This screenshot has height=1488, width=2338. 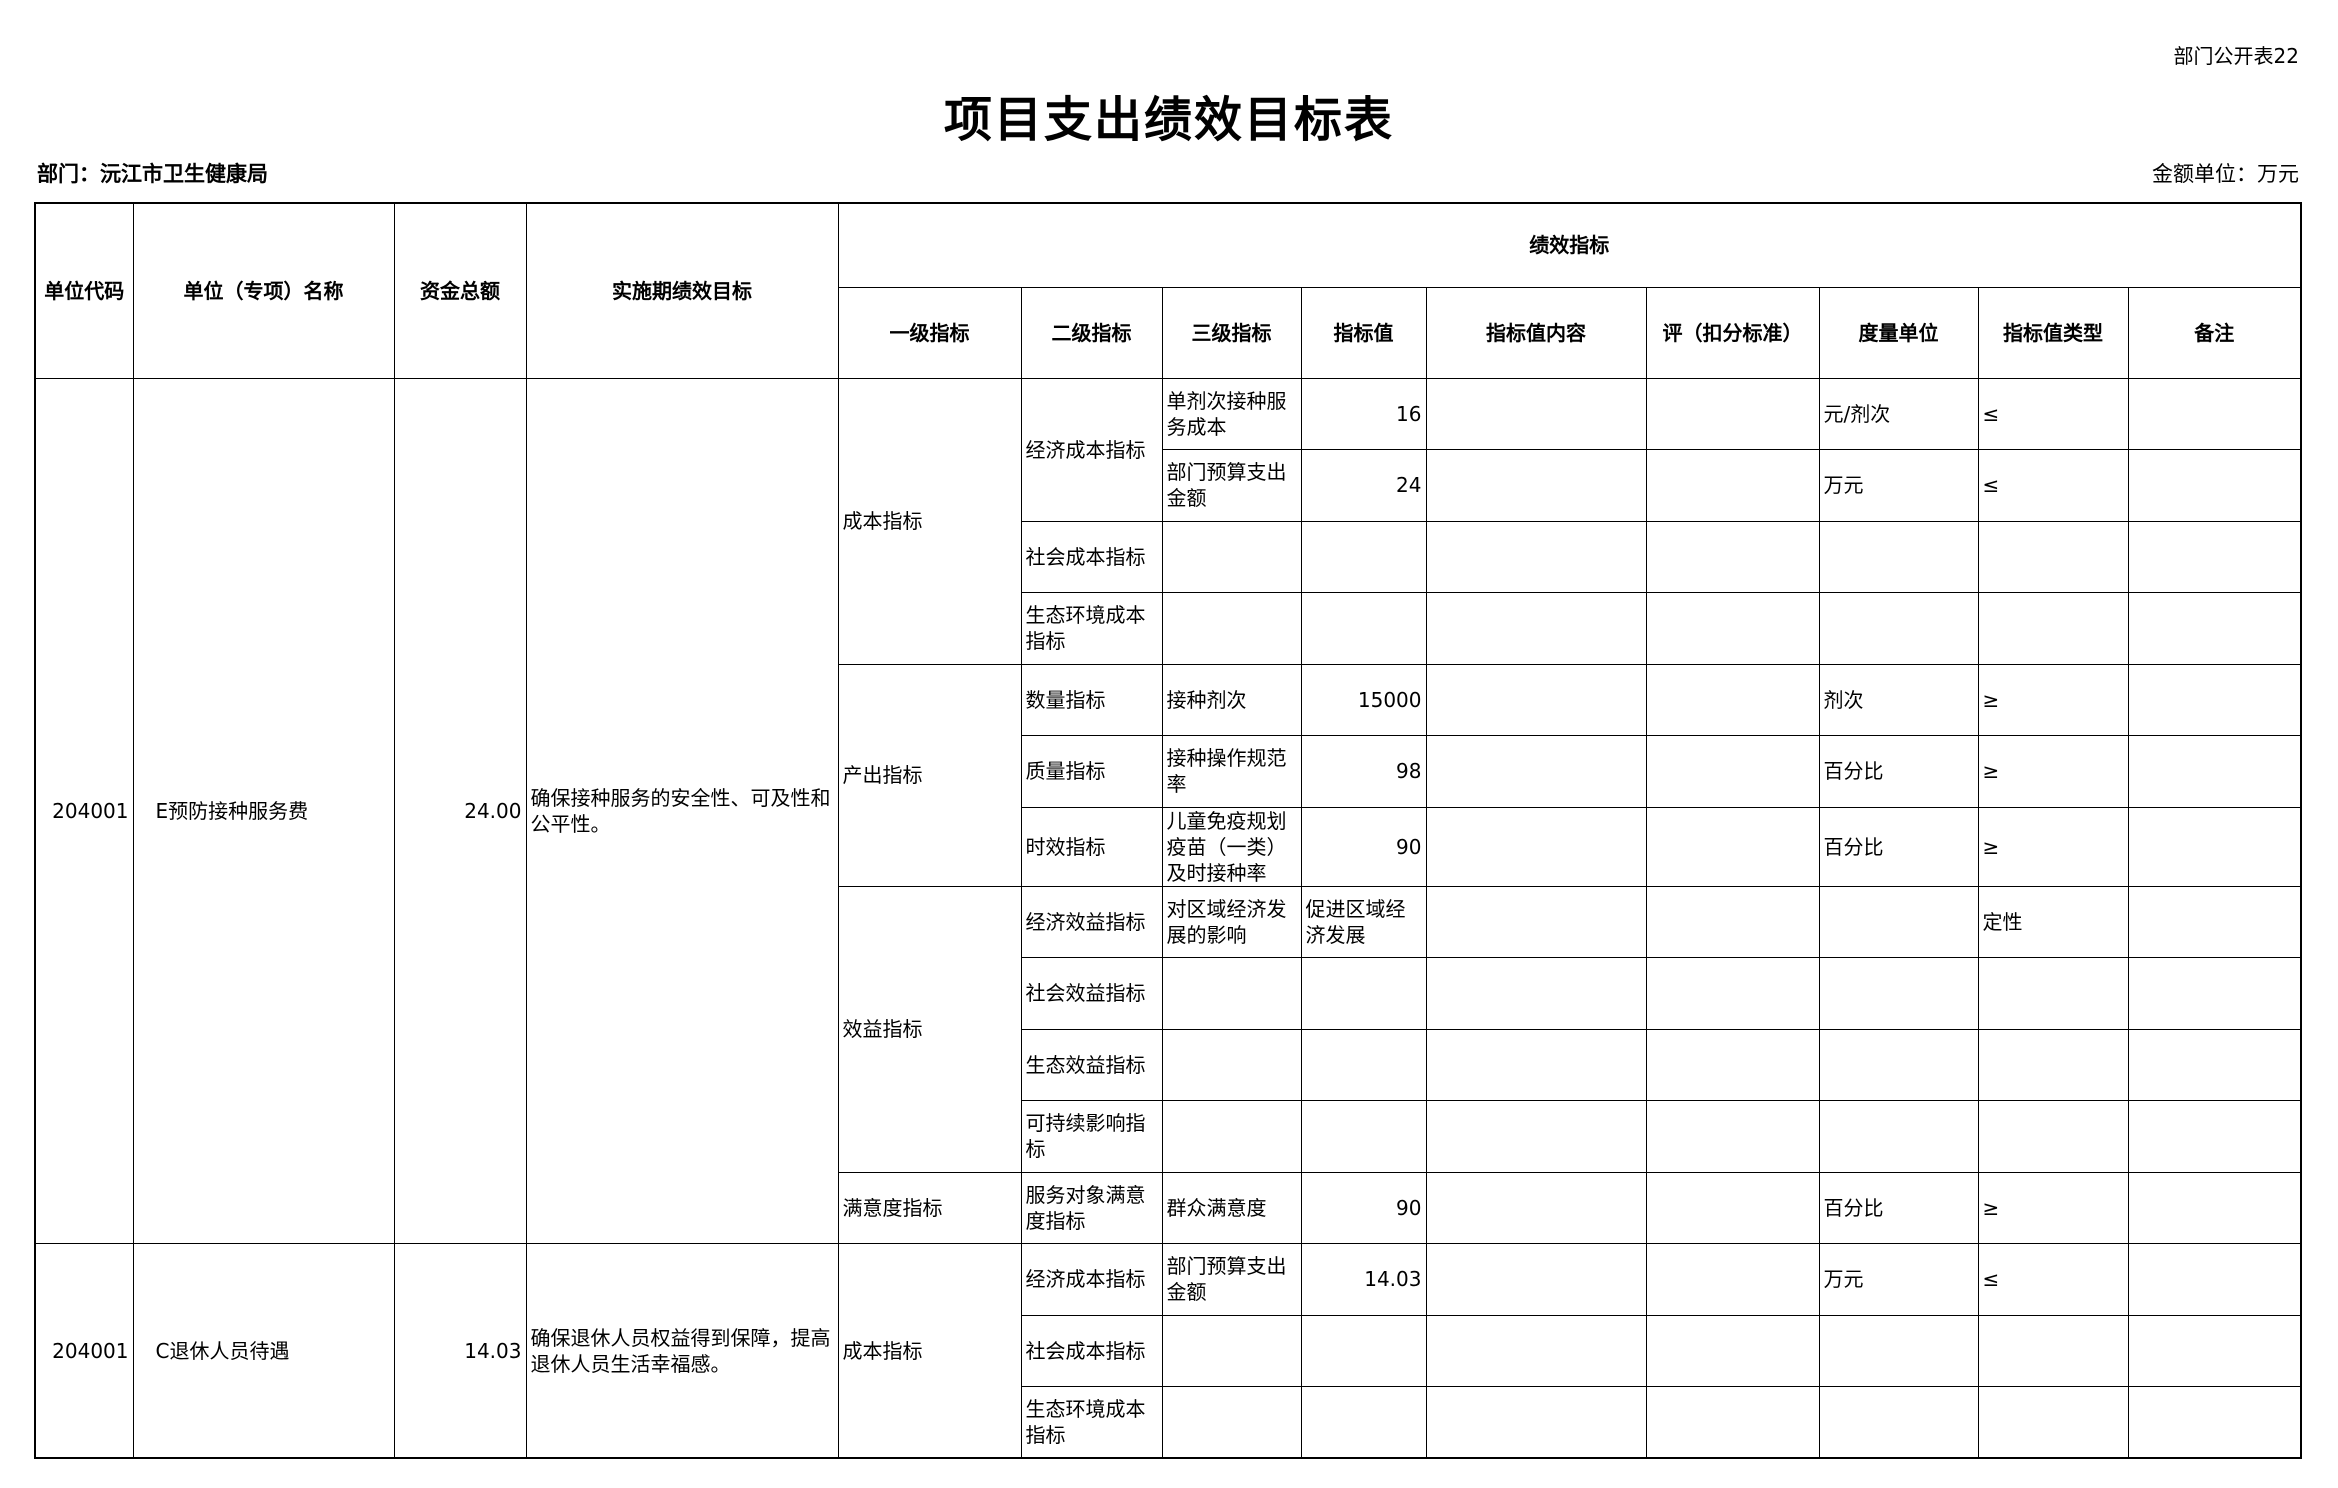 I want to click on sub-column-header: 三级指标, so click(x=1231, y=332).